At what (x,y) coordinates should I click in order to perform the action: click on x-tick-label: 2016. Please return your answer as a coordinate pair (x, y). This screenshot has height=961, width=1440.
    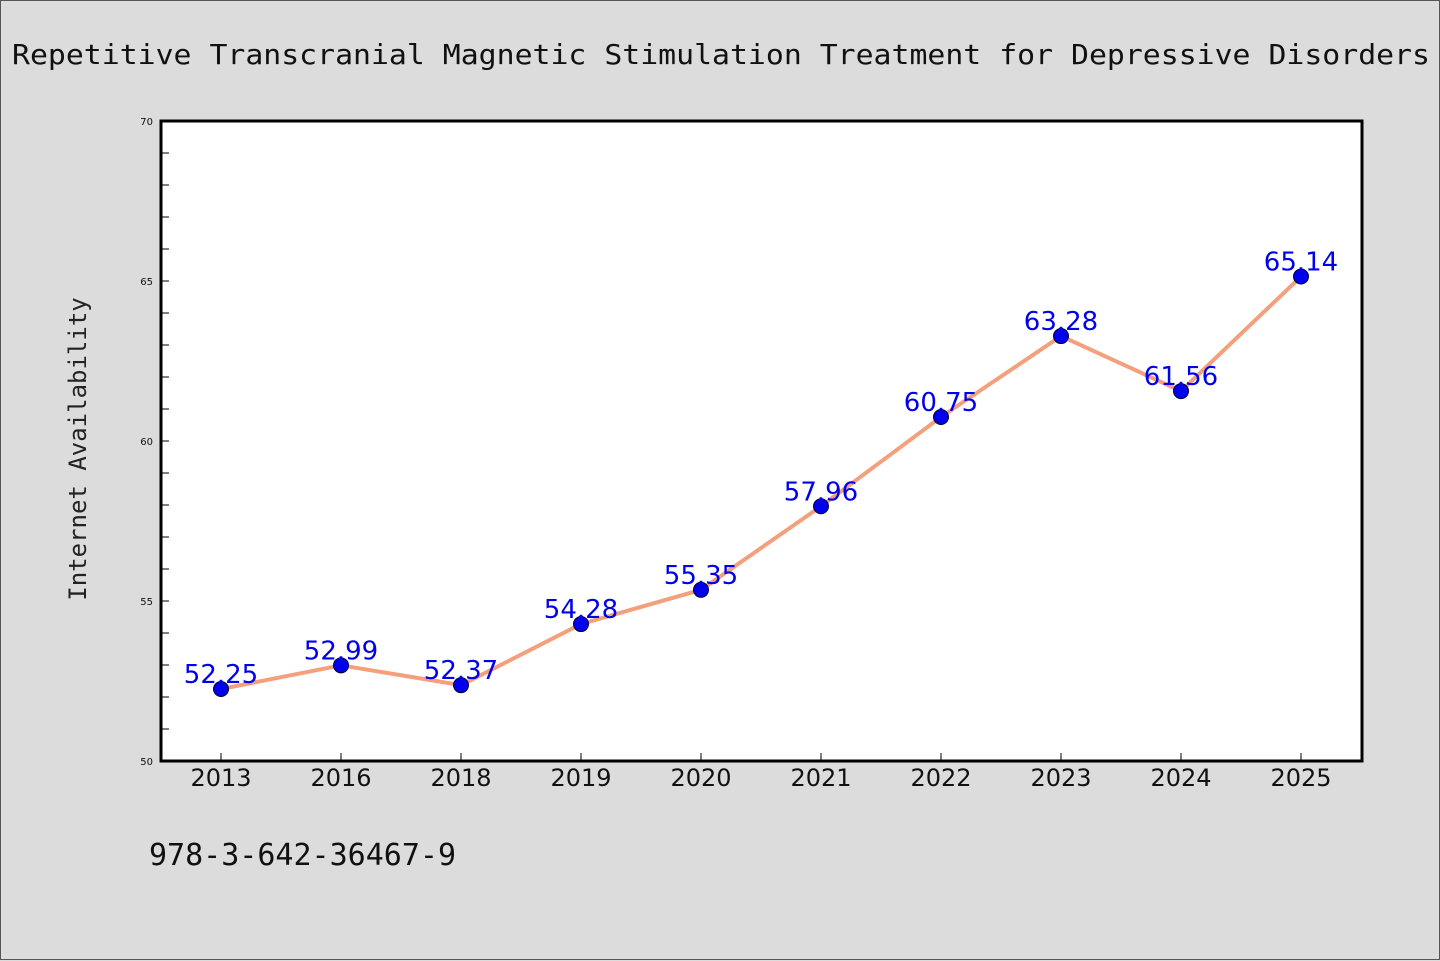
    Looking at the image, I should click on (340, 778).